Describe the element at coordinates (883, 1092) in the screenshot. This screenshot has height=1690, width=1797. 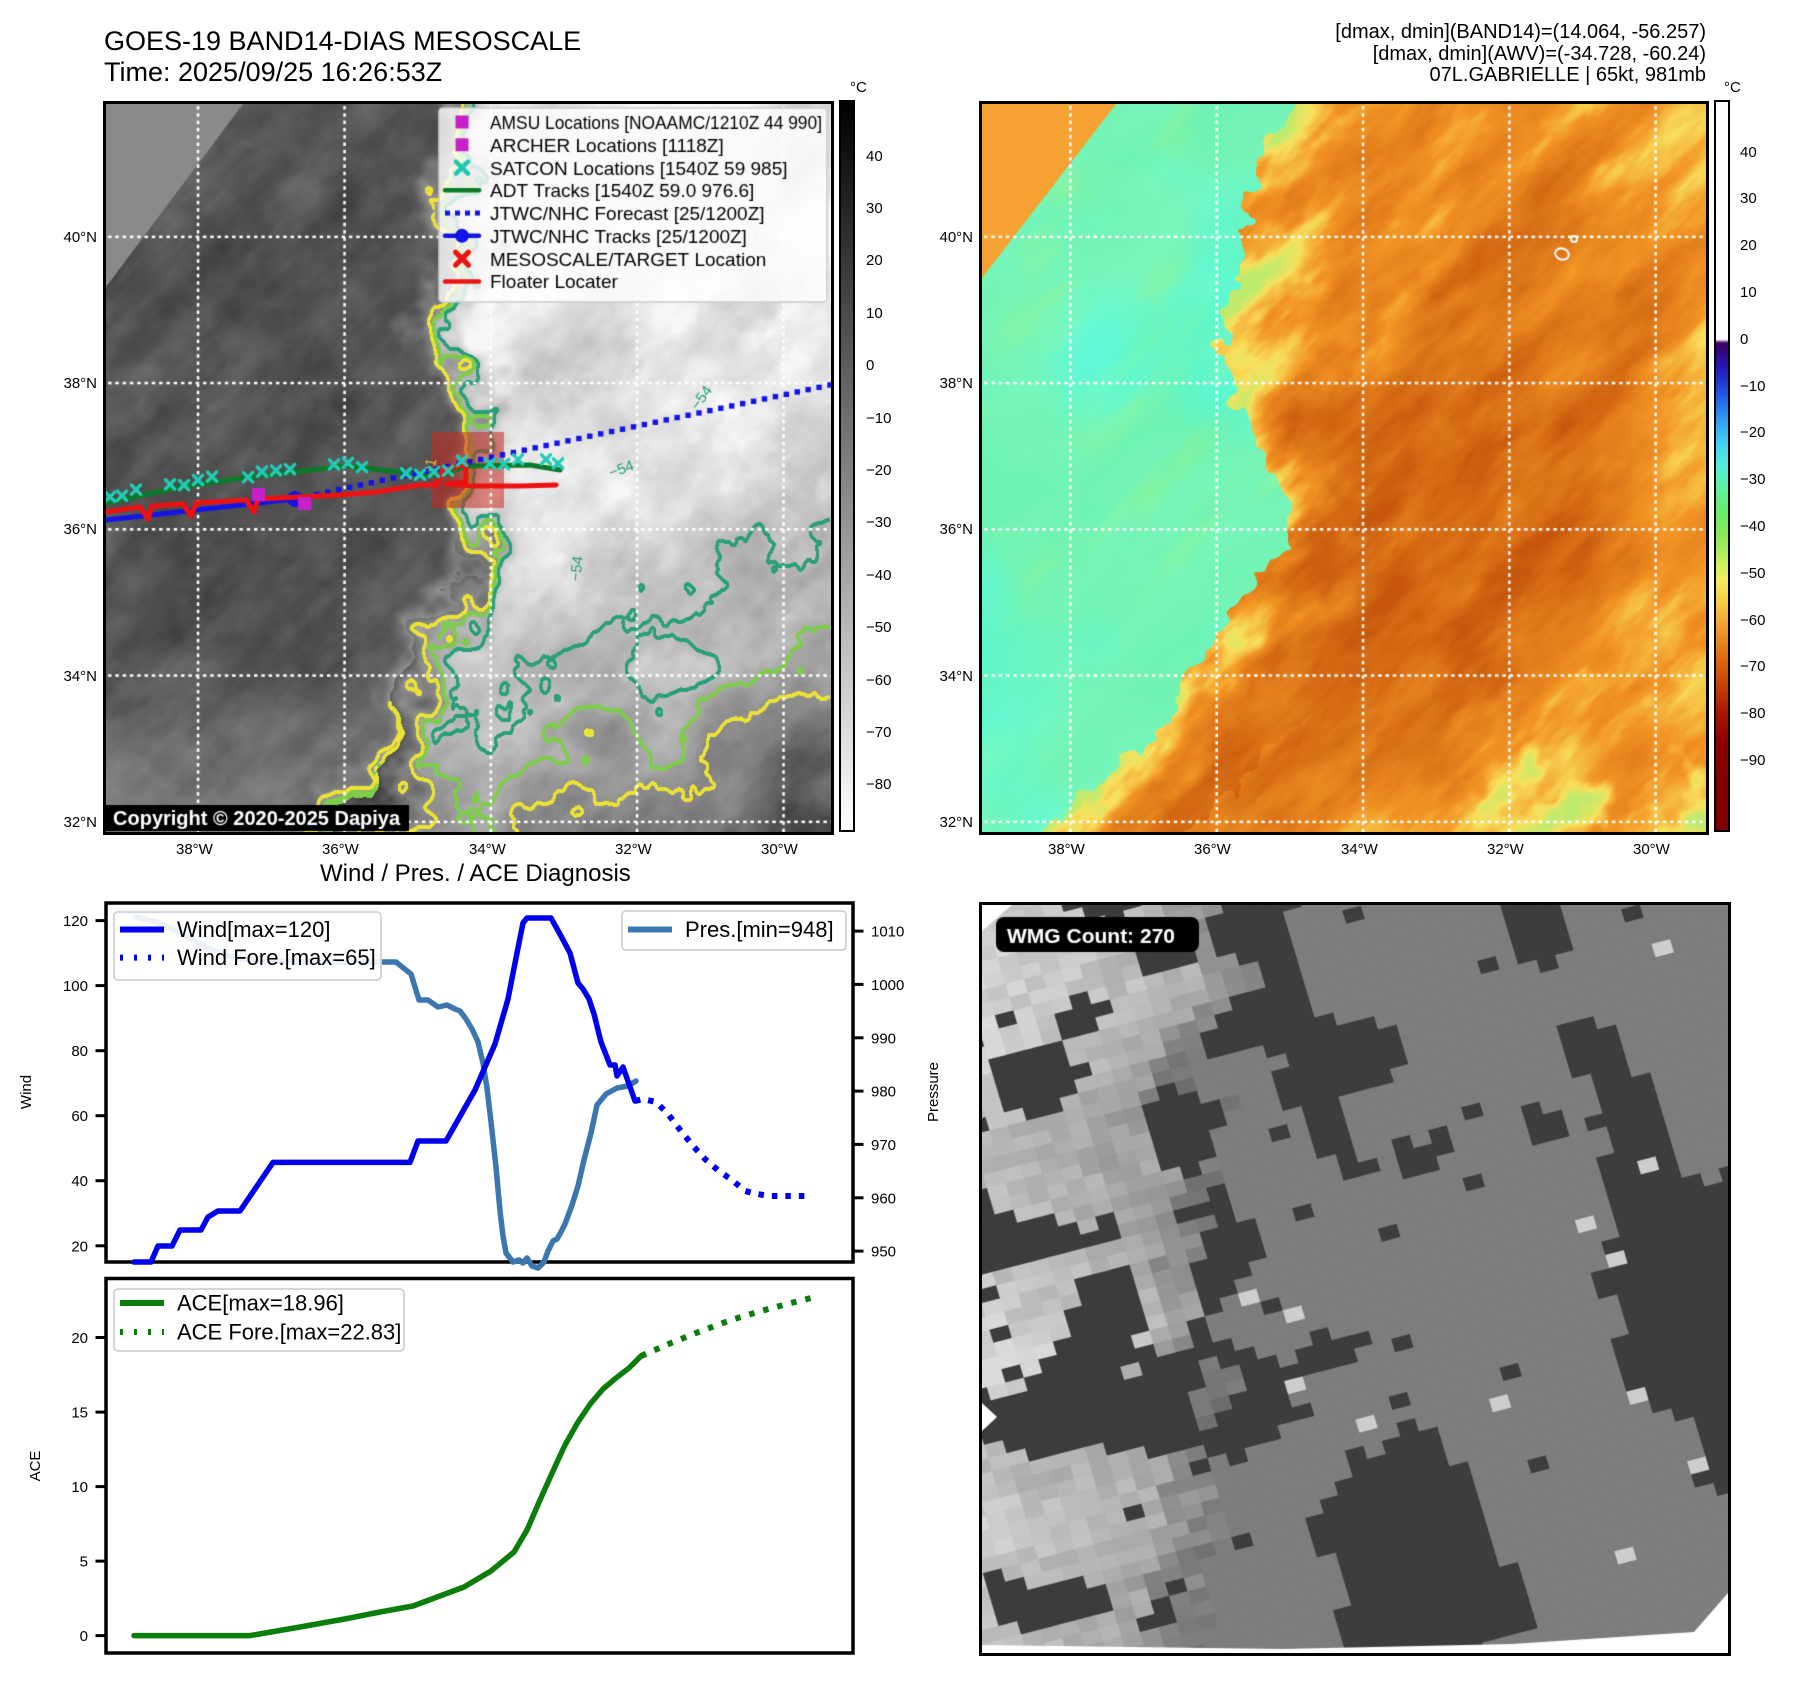
I see `svg-text: 980` at that location.